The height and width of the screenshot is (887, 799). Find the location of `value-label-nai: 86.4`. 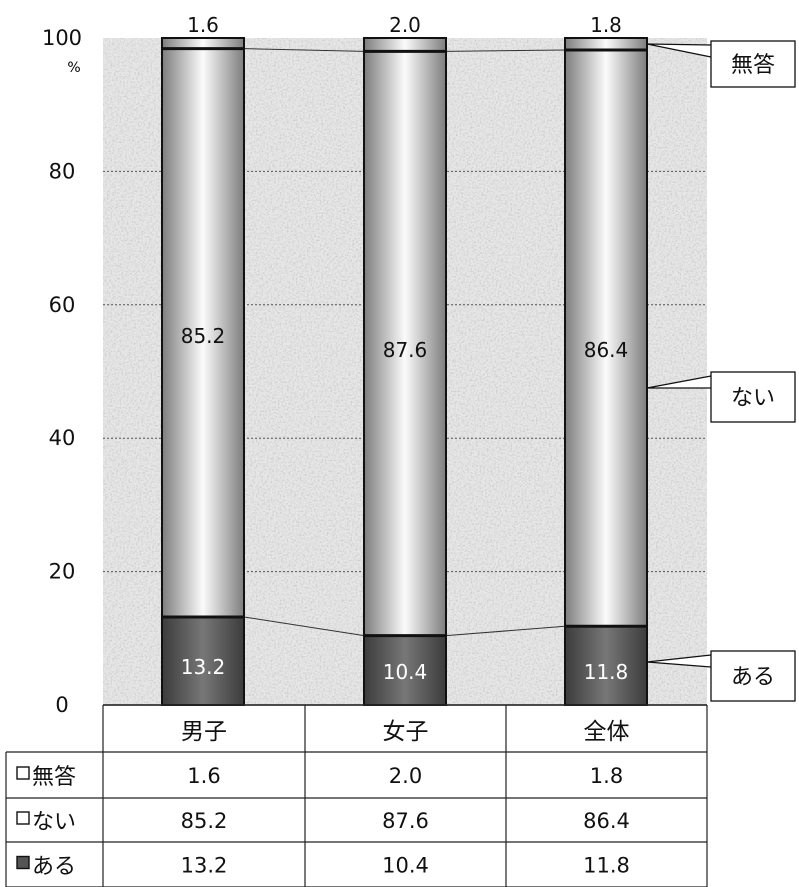

value-label-nai: 86.4 is located at coordinates (606, 350).